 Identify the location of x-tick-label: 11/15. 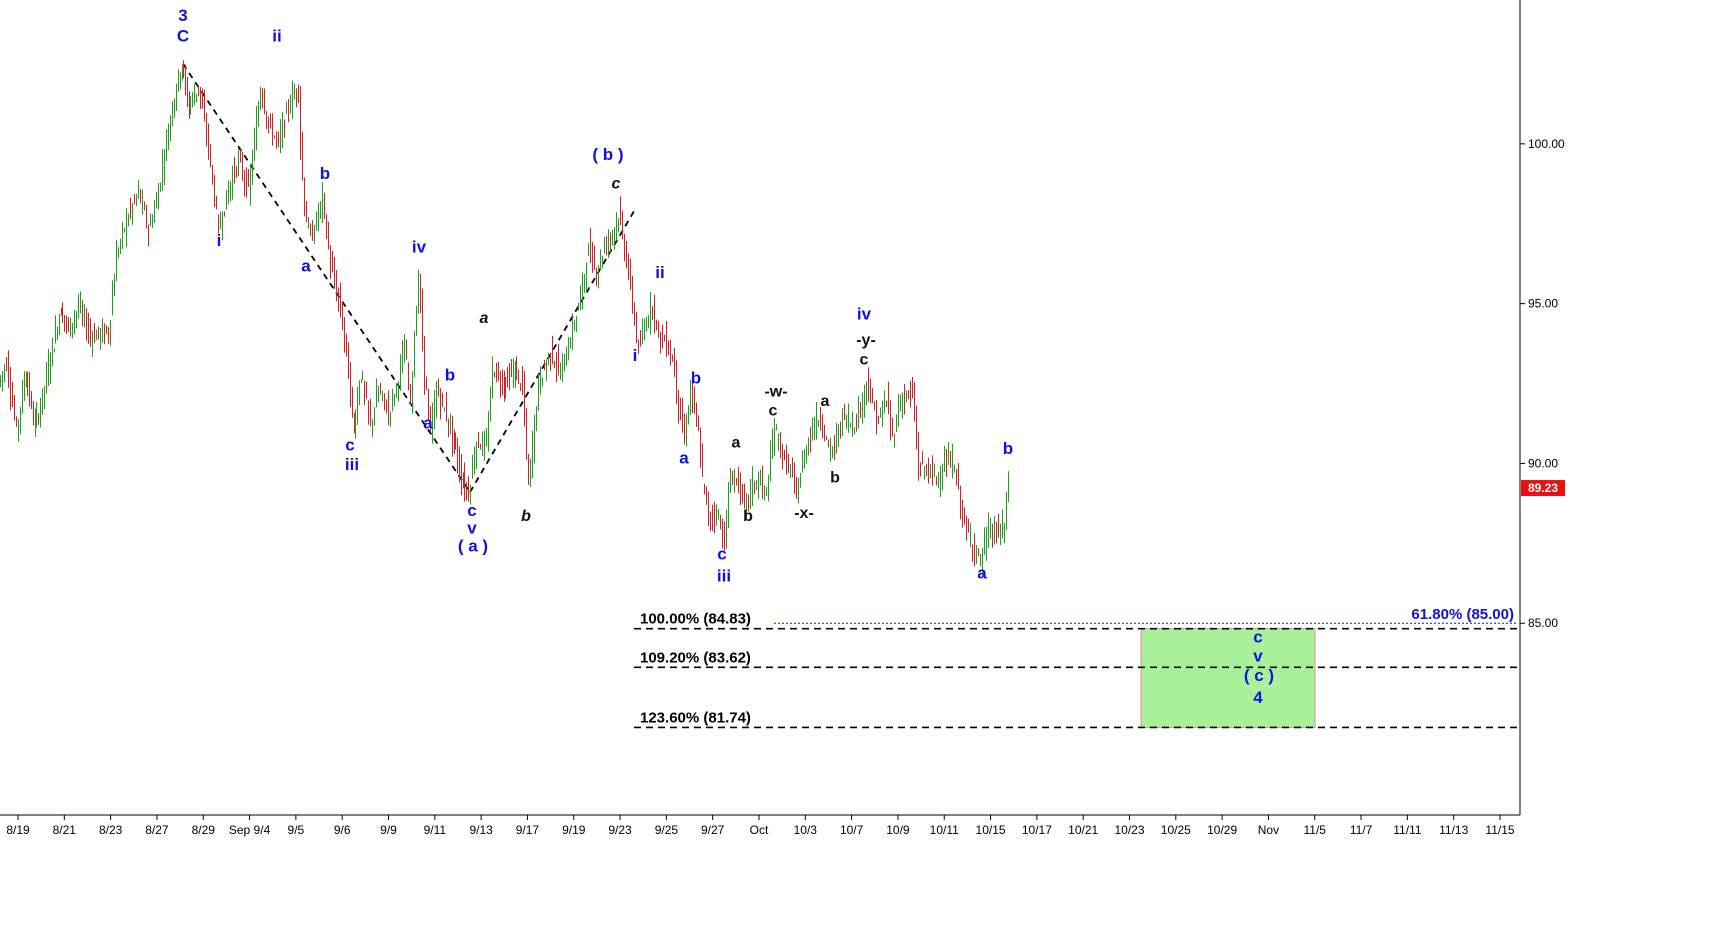
(1499, 830).